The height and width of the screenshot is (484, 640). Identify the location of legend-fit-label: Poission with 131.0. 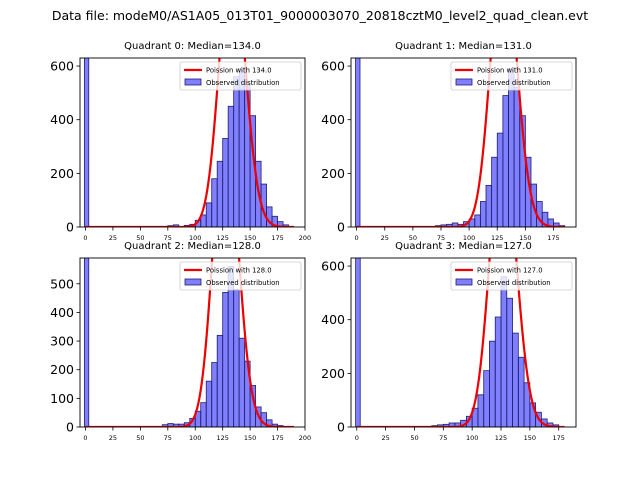
(510, 71).